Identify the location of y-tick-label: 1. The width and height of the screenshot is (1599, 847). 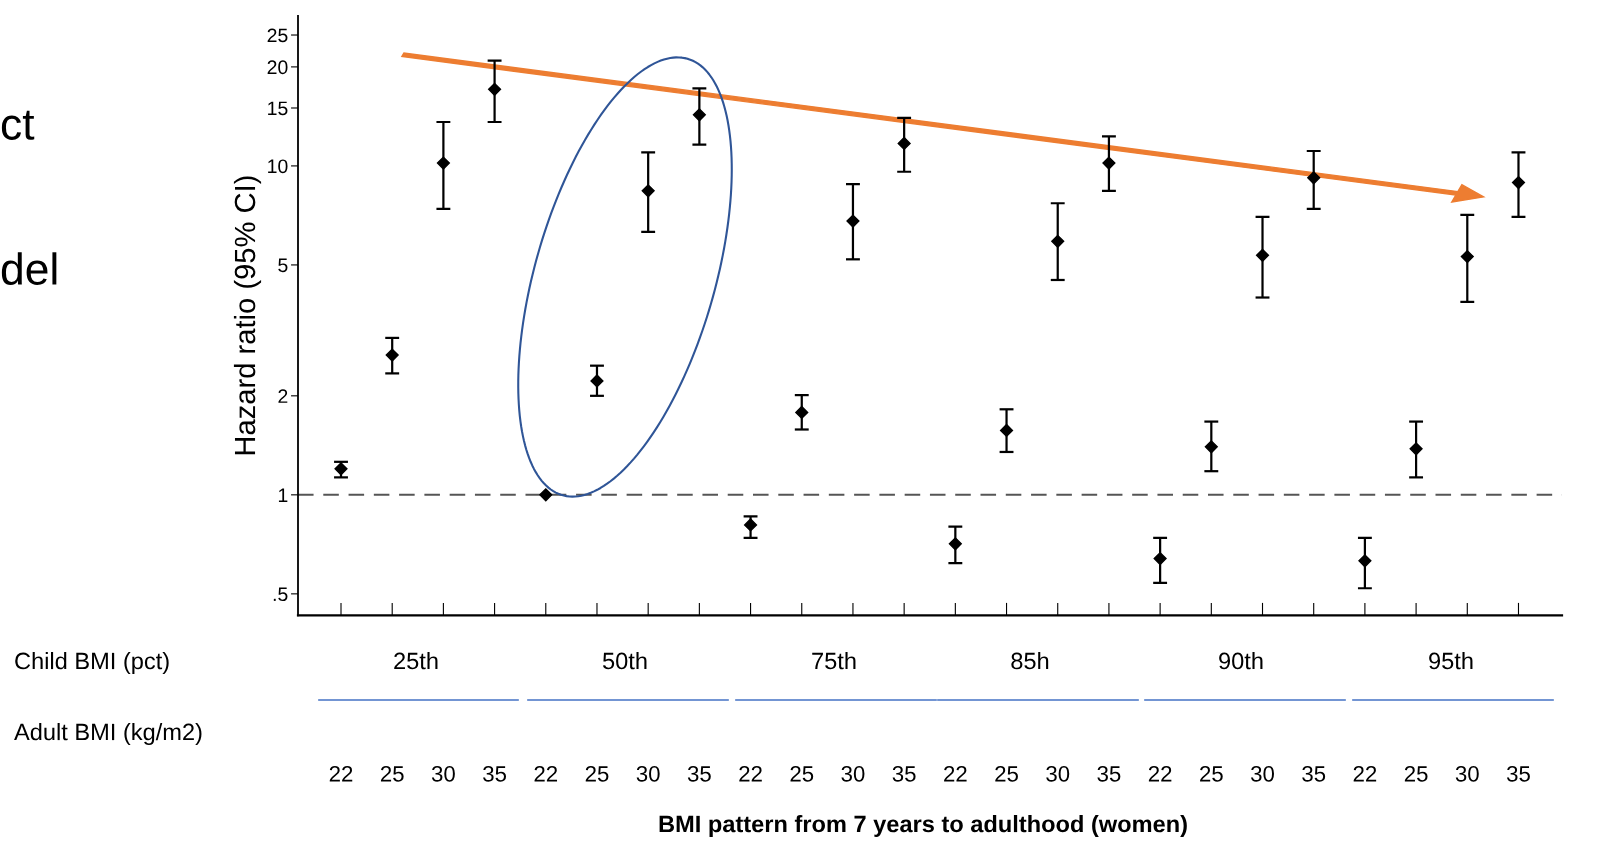
(283, 495).